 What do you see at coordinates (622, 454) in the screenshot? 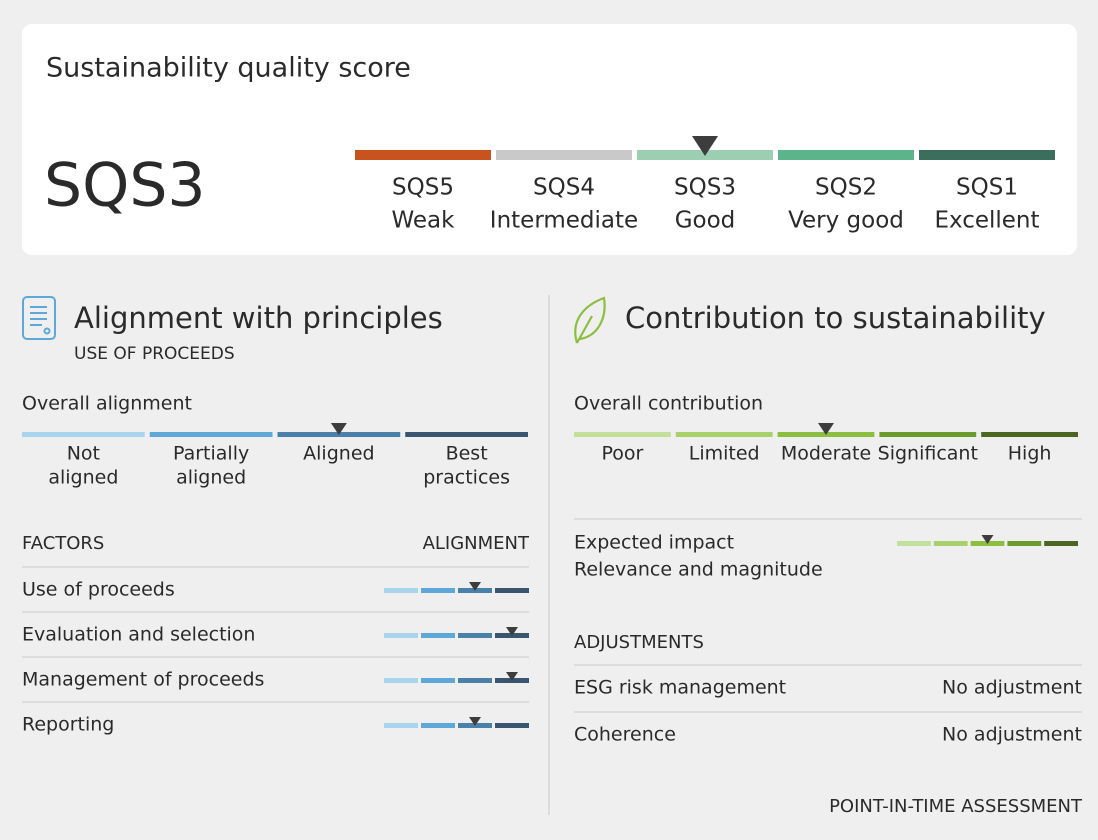
I see `level-label: Poor` at bounding box center [622, 454].